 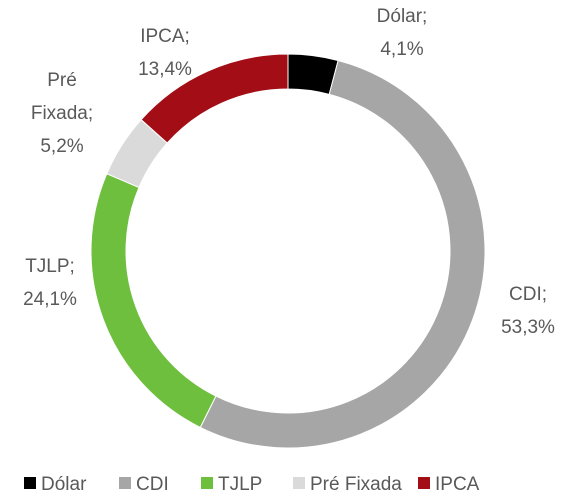 I want to click on legend-label: Pré Fixada, so click(x=356, y=484).